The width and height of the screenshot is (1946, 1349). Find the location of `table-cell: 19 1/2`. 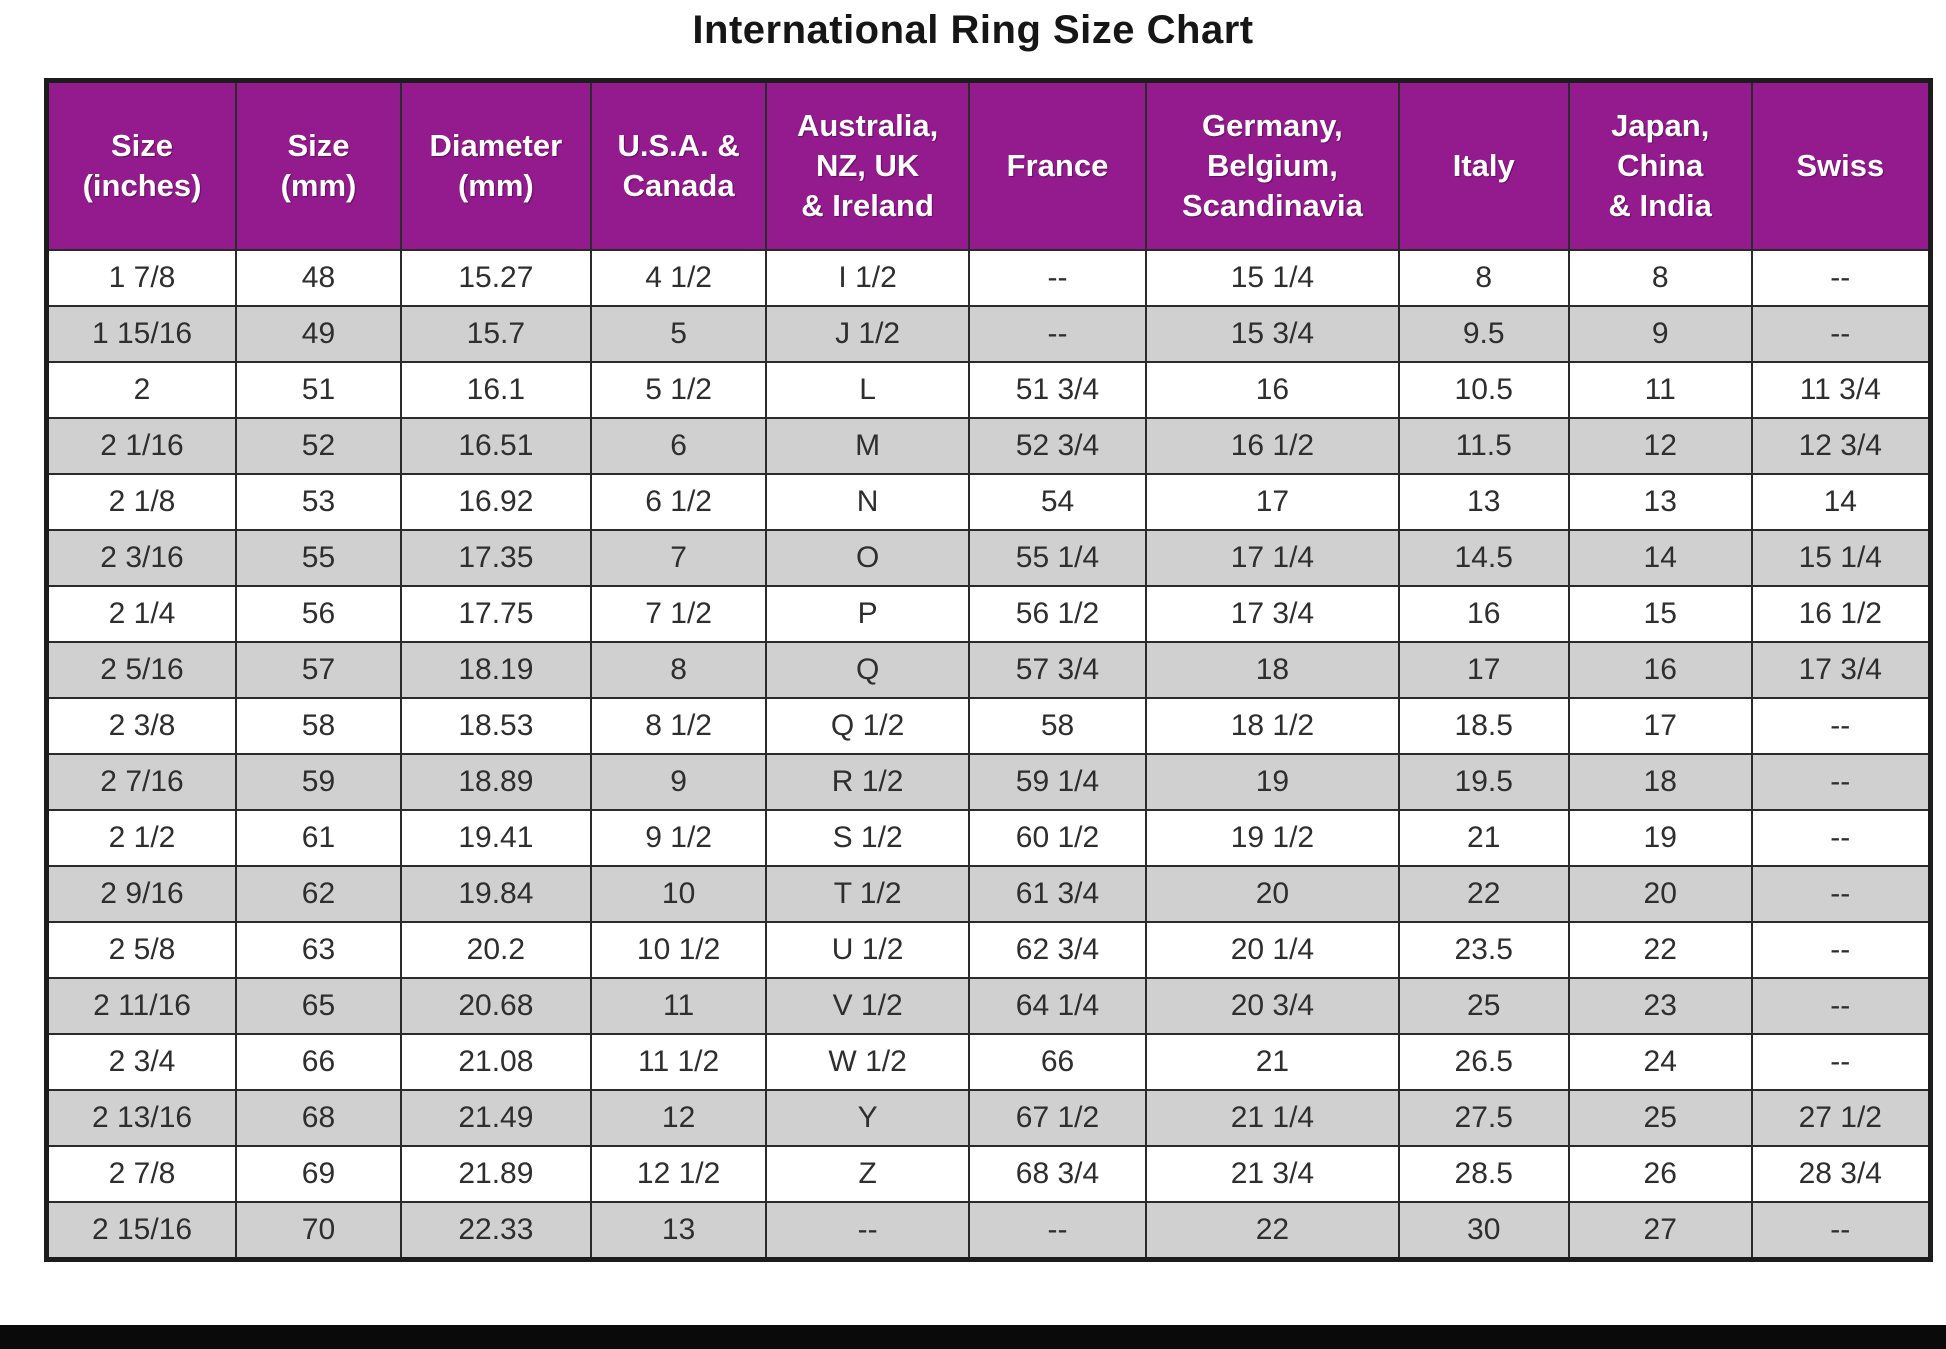

table-cell: 19 1/2 is located at coordinates (1272, 838).